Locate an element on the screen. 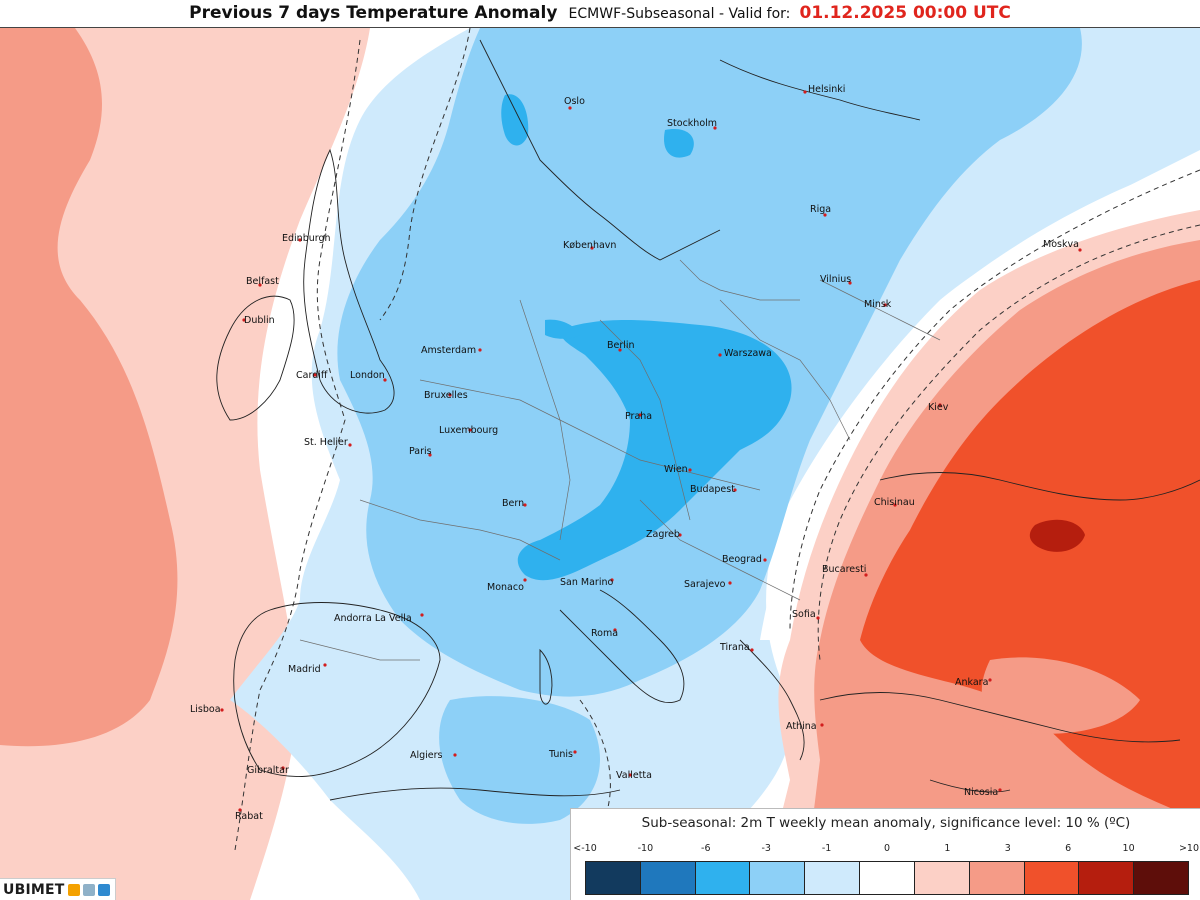 The width and height of the screenshot is (1200, 900). city-nicosia: Nicosia is located at coordinates (983, 792).